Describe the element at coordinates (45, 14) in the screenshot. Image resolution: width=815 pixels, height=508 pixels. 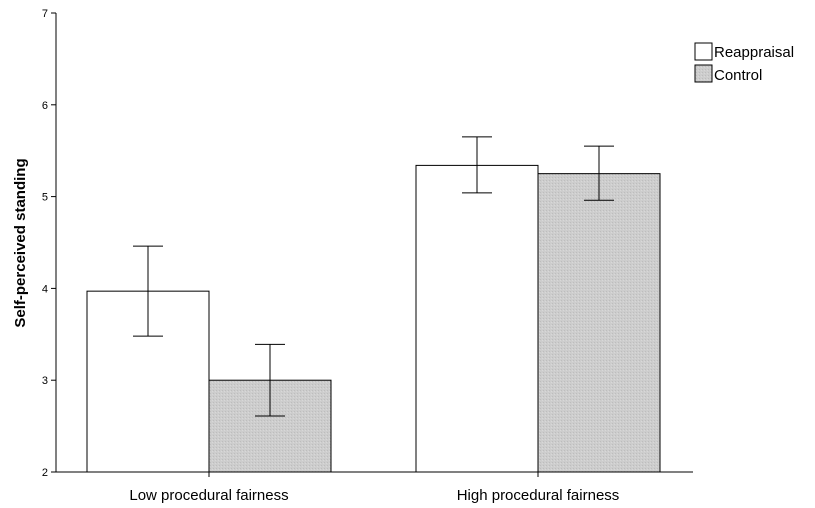
I see `y-tick-label: 7` at that location.